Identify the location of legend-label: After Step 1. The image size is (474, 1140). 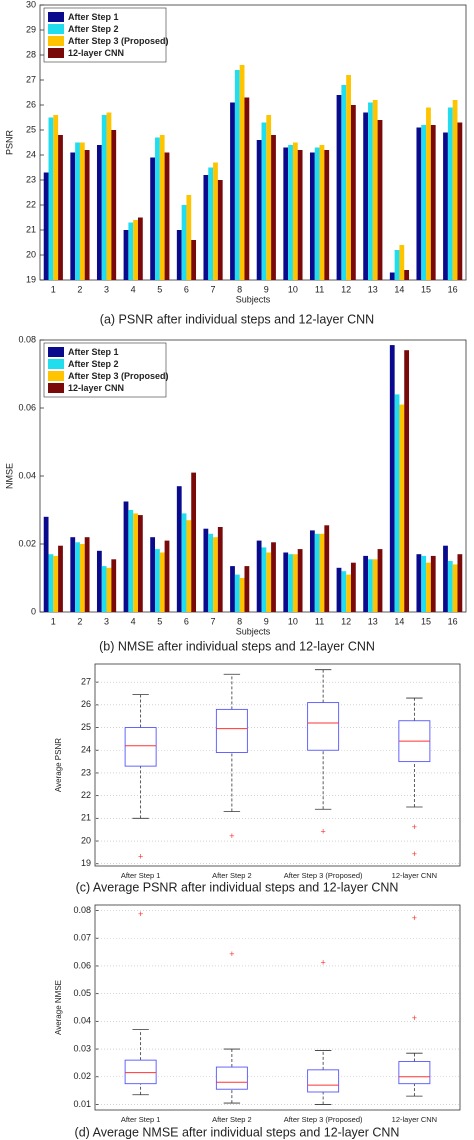
(93, 352).